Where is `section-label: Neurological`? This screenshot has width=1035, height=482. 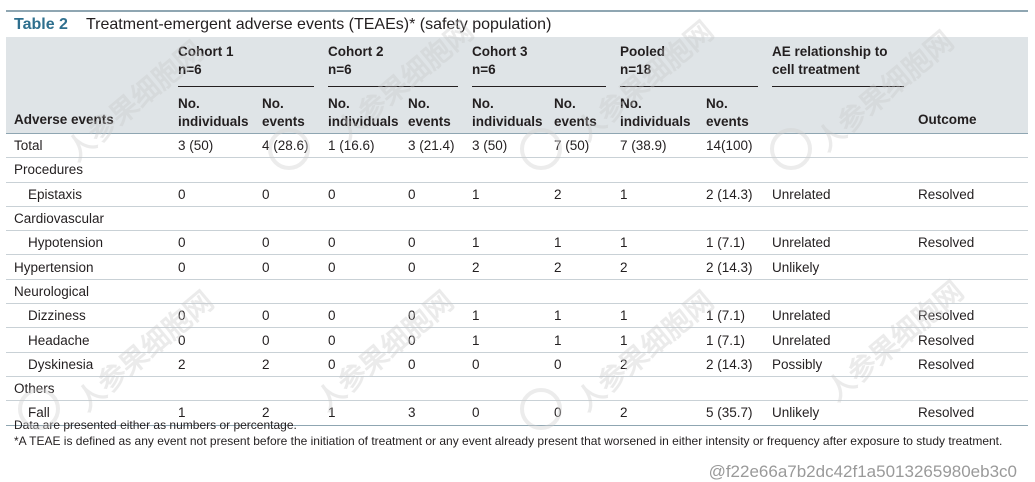 section-label: Neurological is located at coordinates (52, 291).